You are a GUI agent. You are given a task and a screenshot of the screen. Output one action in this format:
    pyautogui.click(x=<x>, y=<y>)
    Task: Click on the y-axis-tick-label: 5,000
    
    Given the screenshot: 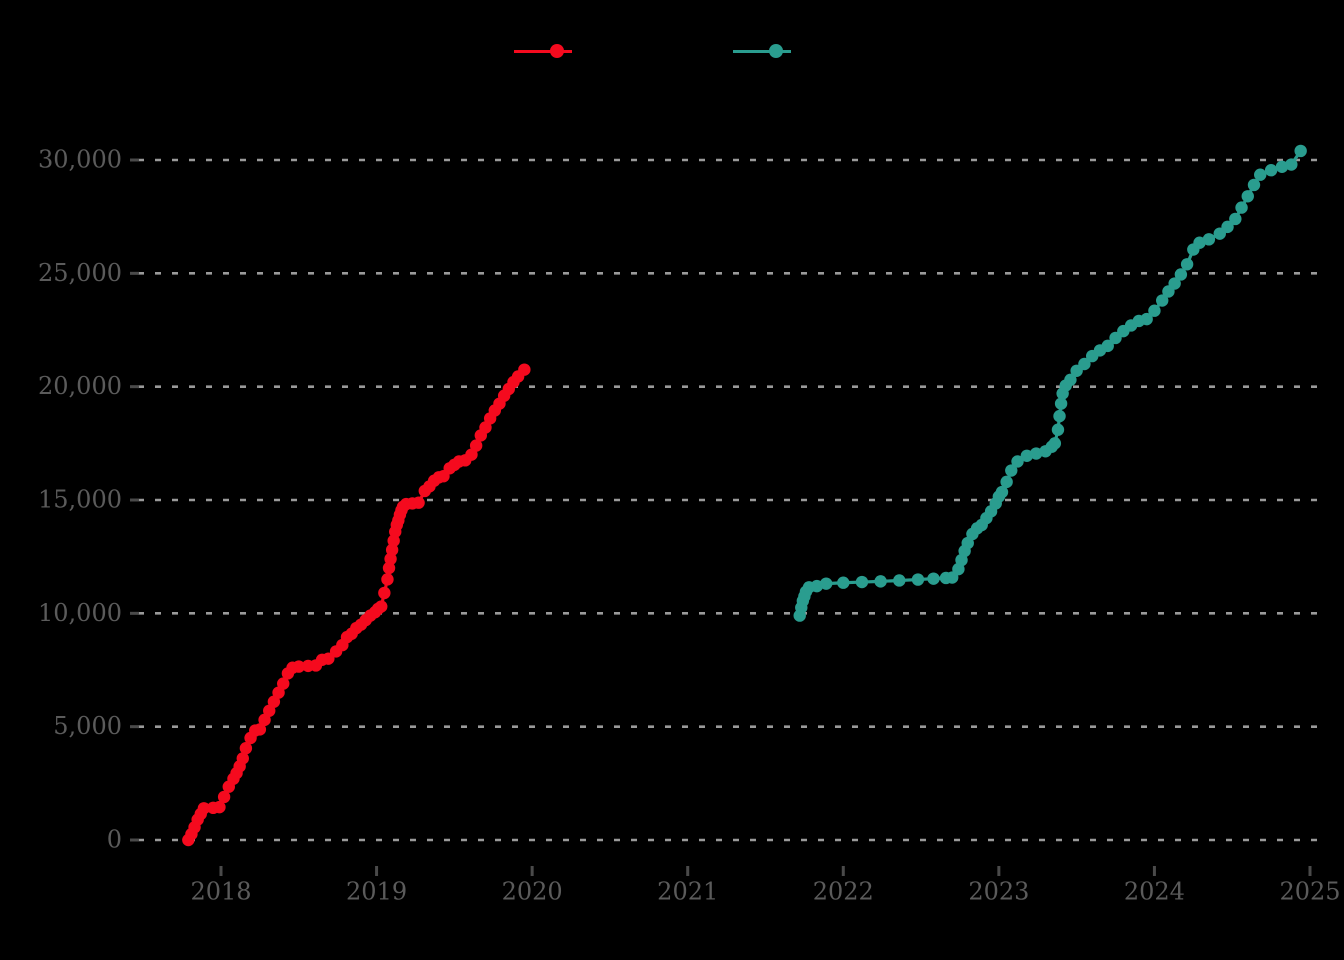 What is the action you would take?
    pyautogui.click(x=87, y=726)
    